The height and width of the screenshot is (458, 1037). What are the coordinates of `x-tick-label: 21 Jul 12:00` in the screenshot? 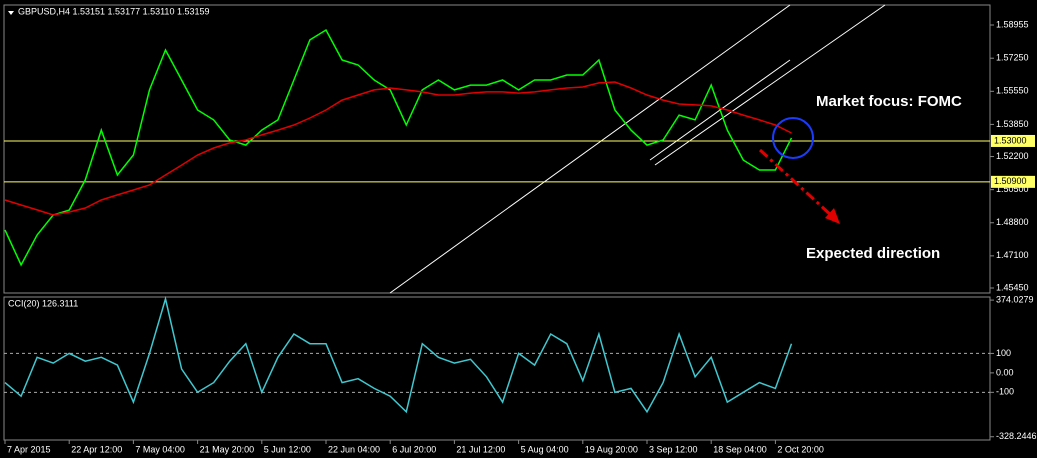 It's located at (480, 449).